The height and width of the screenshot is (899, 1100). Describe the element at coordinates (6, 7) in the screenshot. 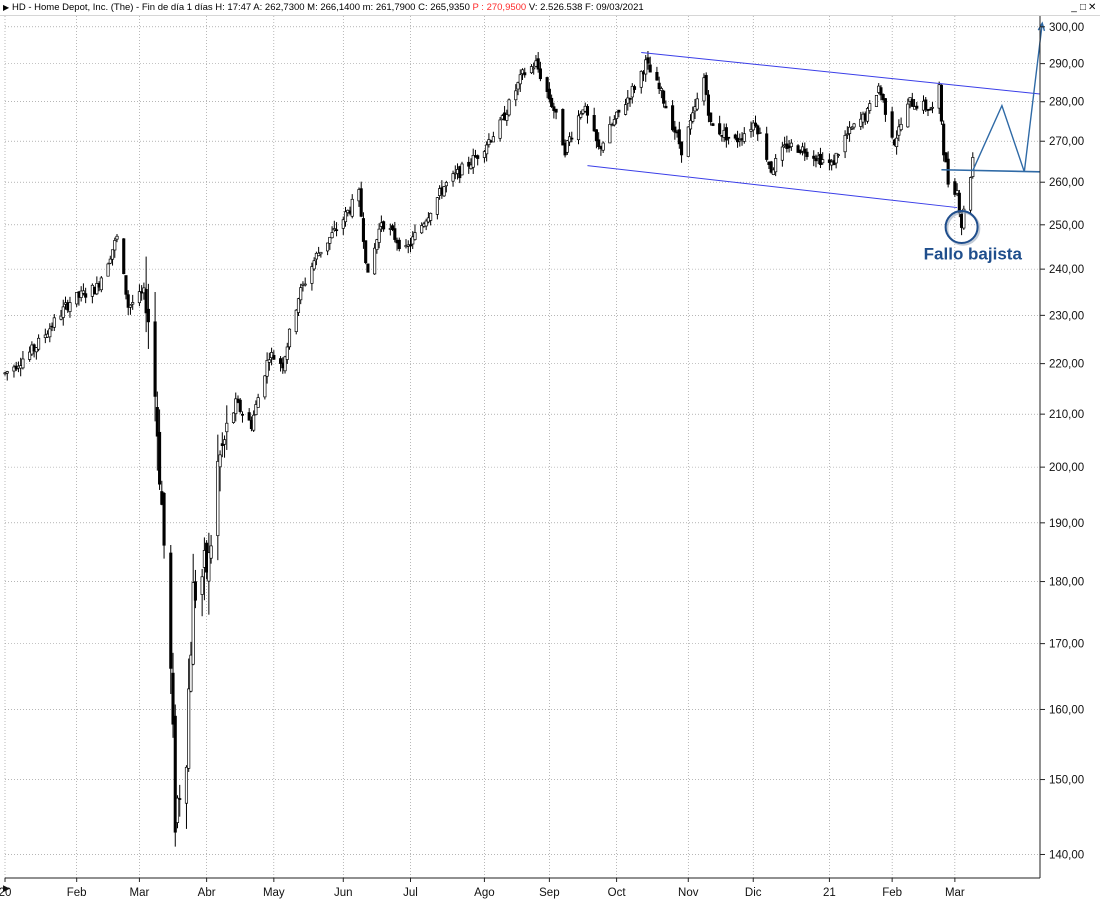

I see `triangle-right-icon: ▶` at that location.